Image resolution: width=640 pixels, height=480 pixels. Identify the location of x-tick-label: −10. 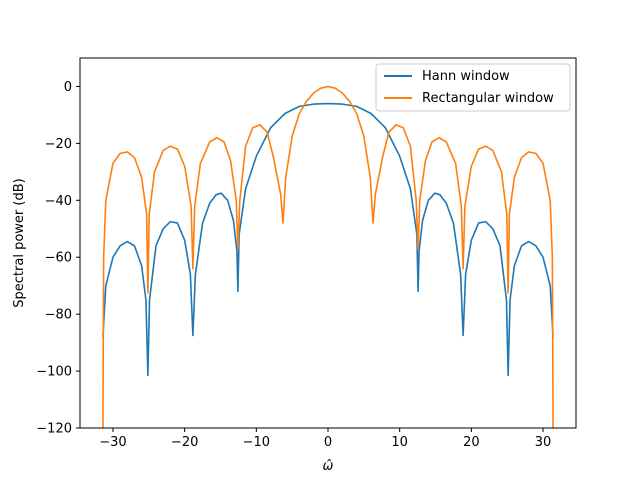
(256, 442).